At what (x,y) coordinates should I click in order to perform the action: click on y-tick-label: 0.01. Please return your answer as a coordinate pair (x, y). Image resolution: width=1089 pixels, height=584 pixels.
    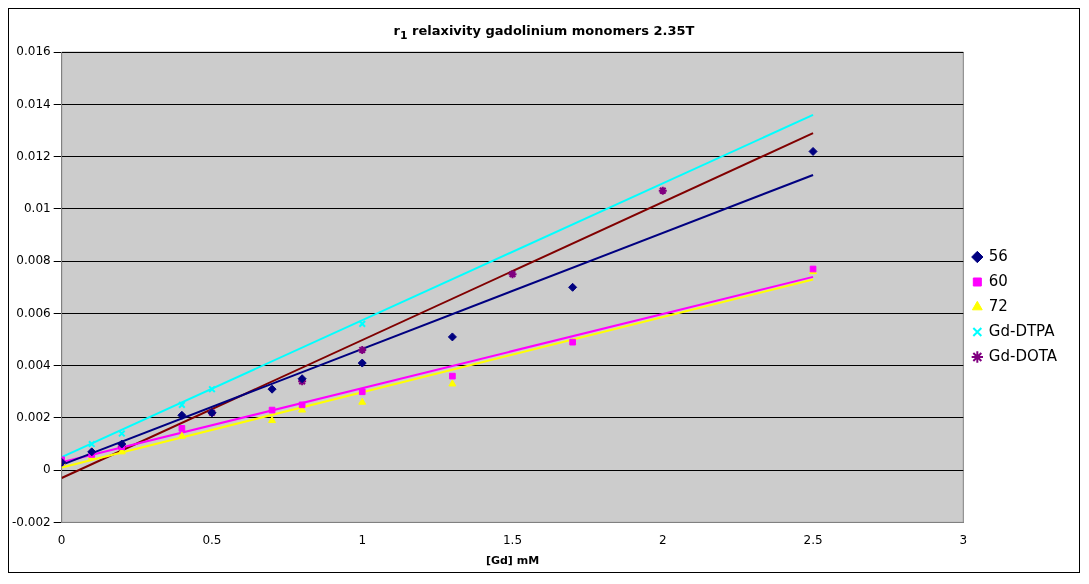
    Looking at the image, I should click on (37, 207).